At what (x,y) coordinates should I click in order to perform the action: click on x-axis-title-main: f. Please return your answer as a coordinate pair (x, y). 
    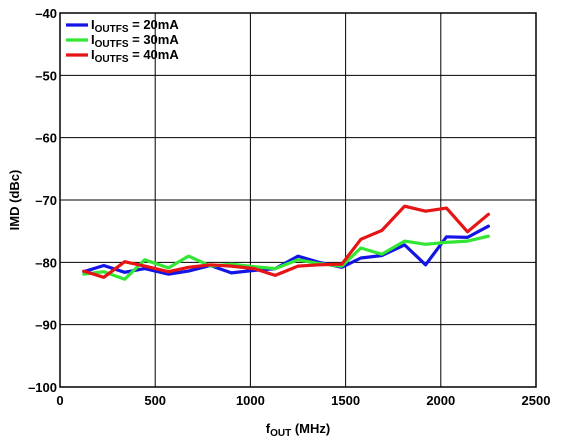
    Looking at the image, I should click on (268, 428).